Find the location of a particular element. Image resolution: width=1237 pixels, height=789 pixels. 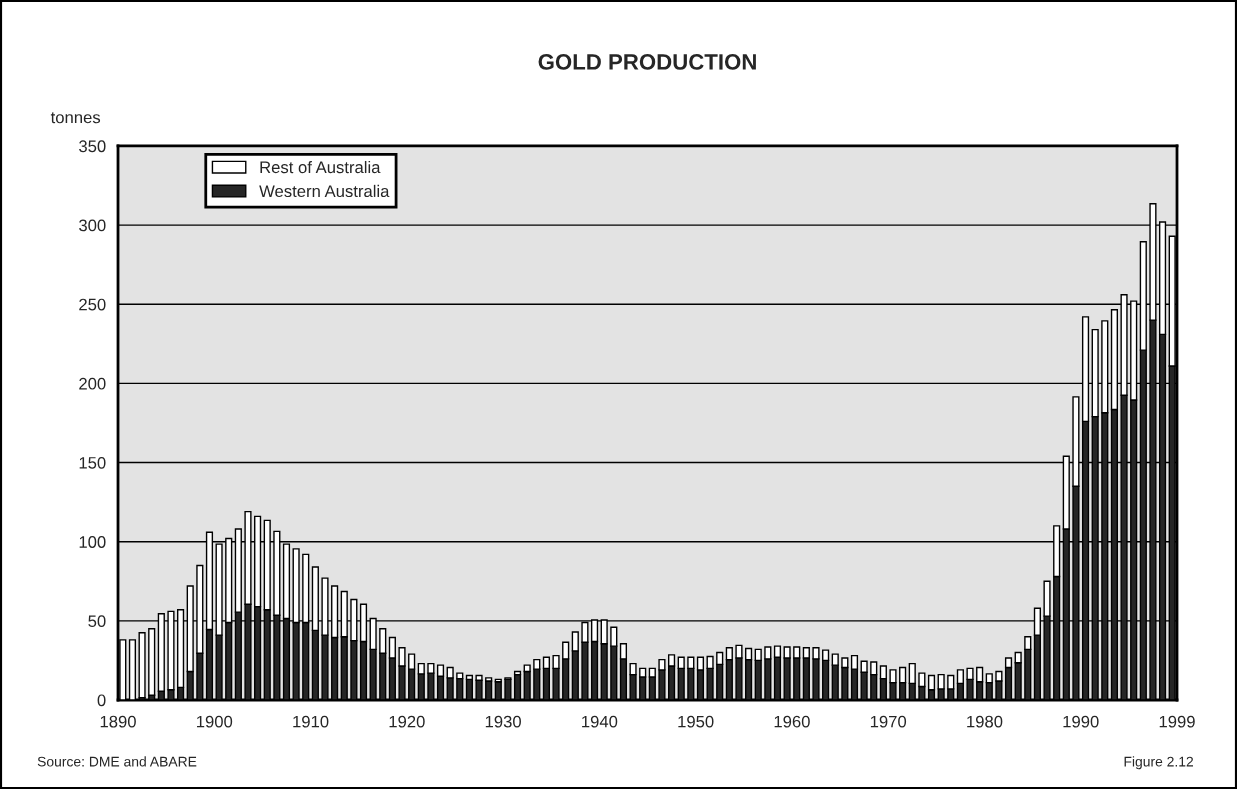

legend-label: Western Australia is located at coordinates (324, 191).